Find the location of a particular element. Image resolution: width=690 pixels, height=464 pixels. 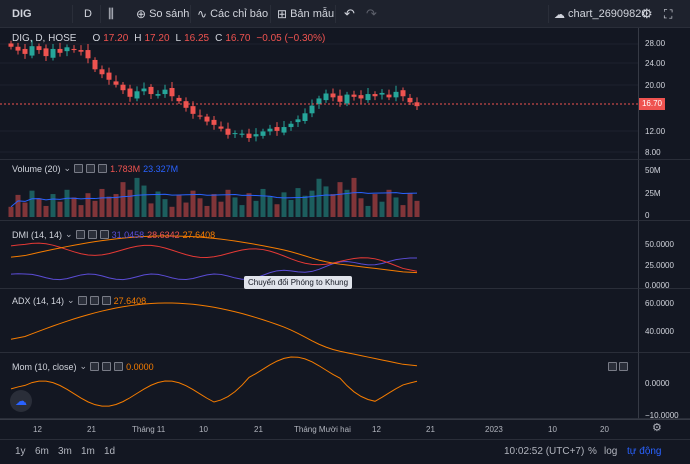

adx-tick: 40.0000 is located at coordinates (659, 331).